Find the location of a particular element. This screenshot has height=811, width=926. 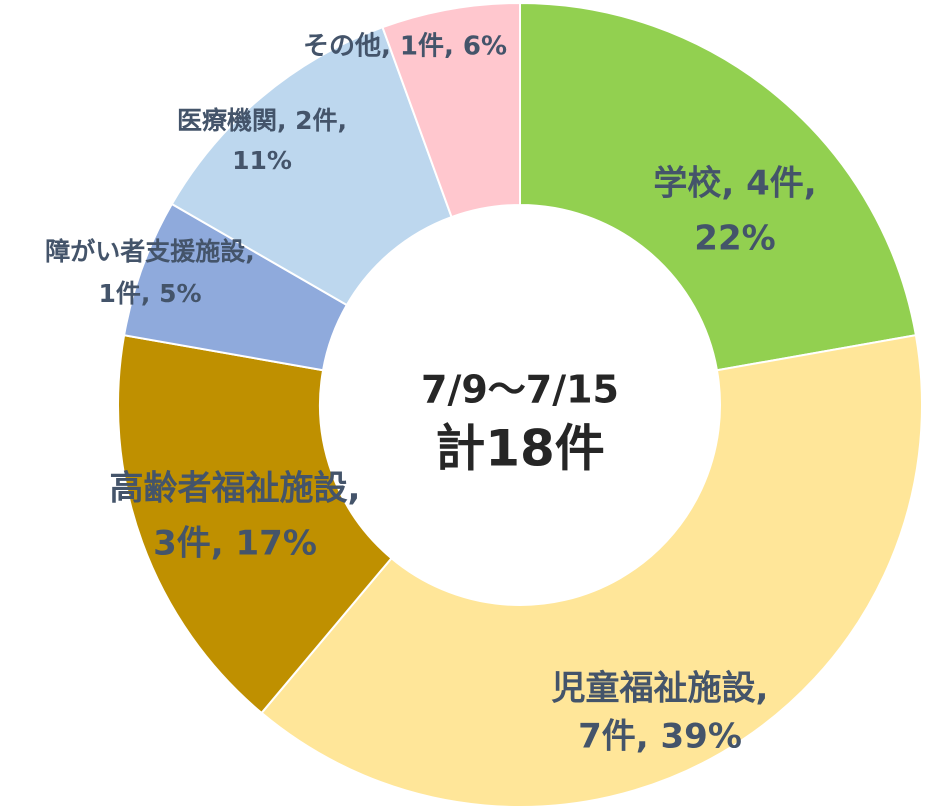

data-label: 医療機関, 2件, is located at coordinates (262, 120).